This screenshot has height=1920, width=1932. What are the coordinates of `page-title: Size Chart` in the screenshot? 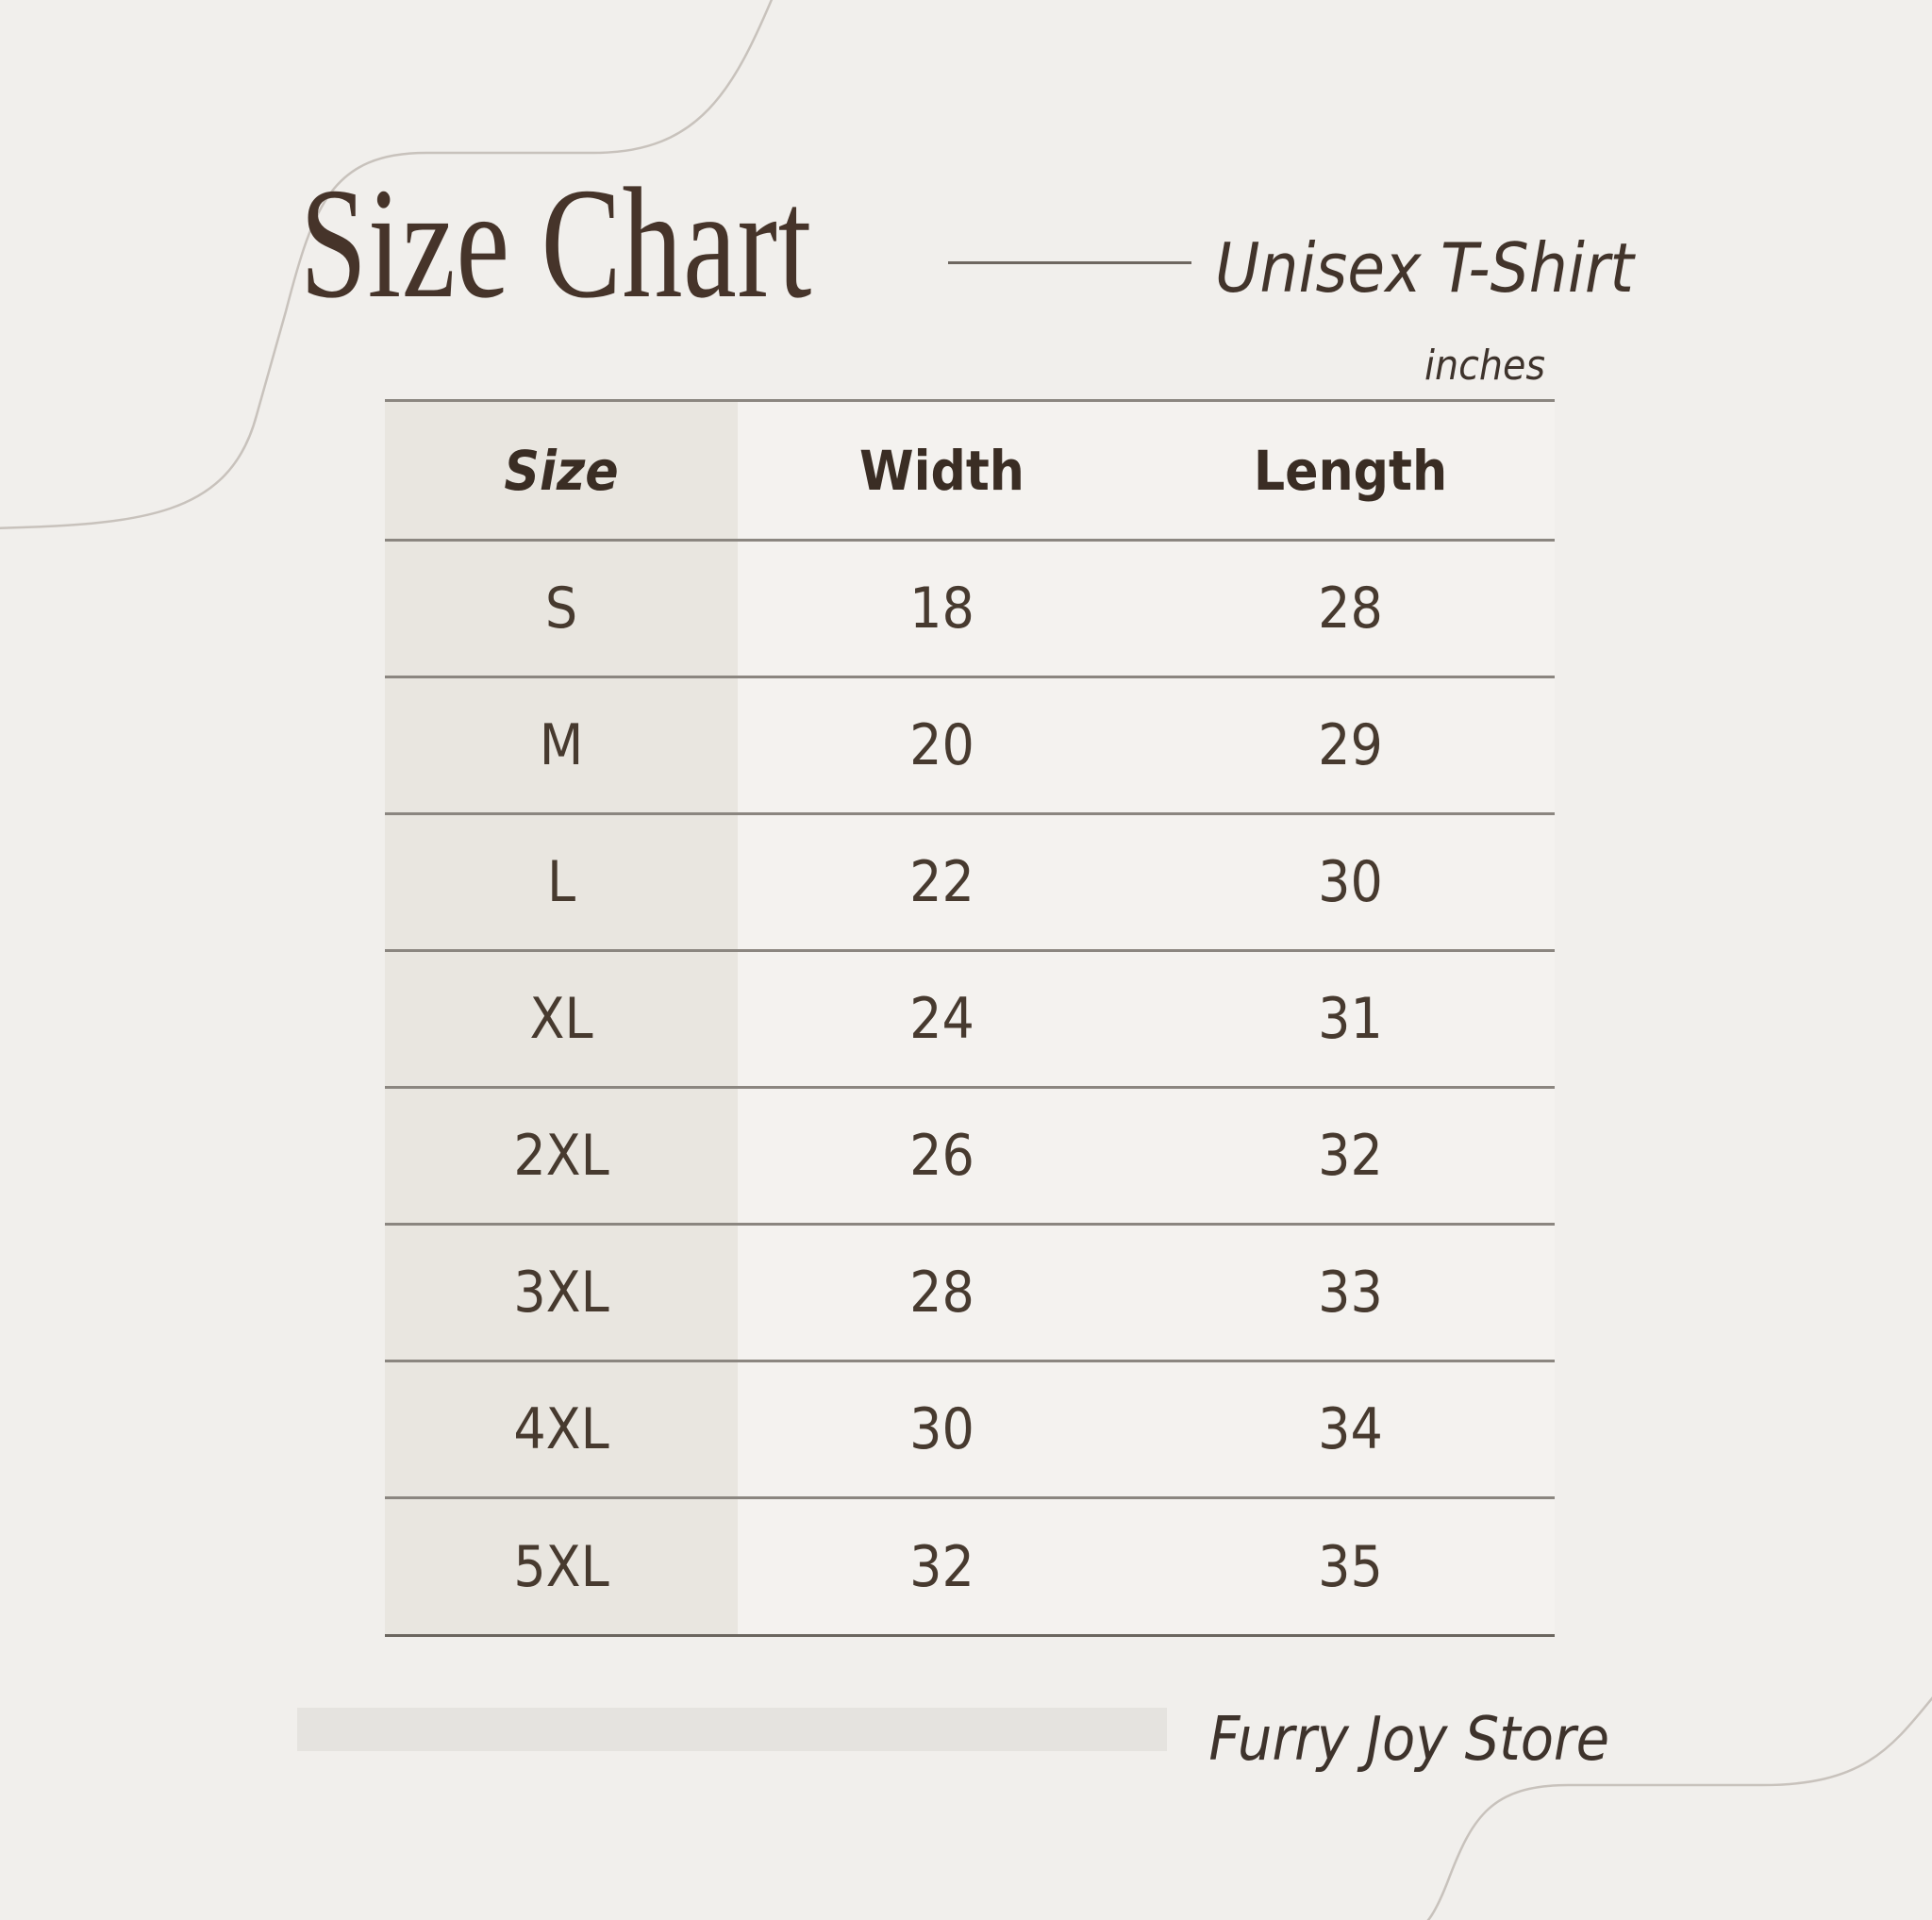 It's located at (637, 243).